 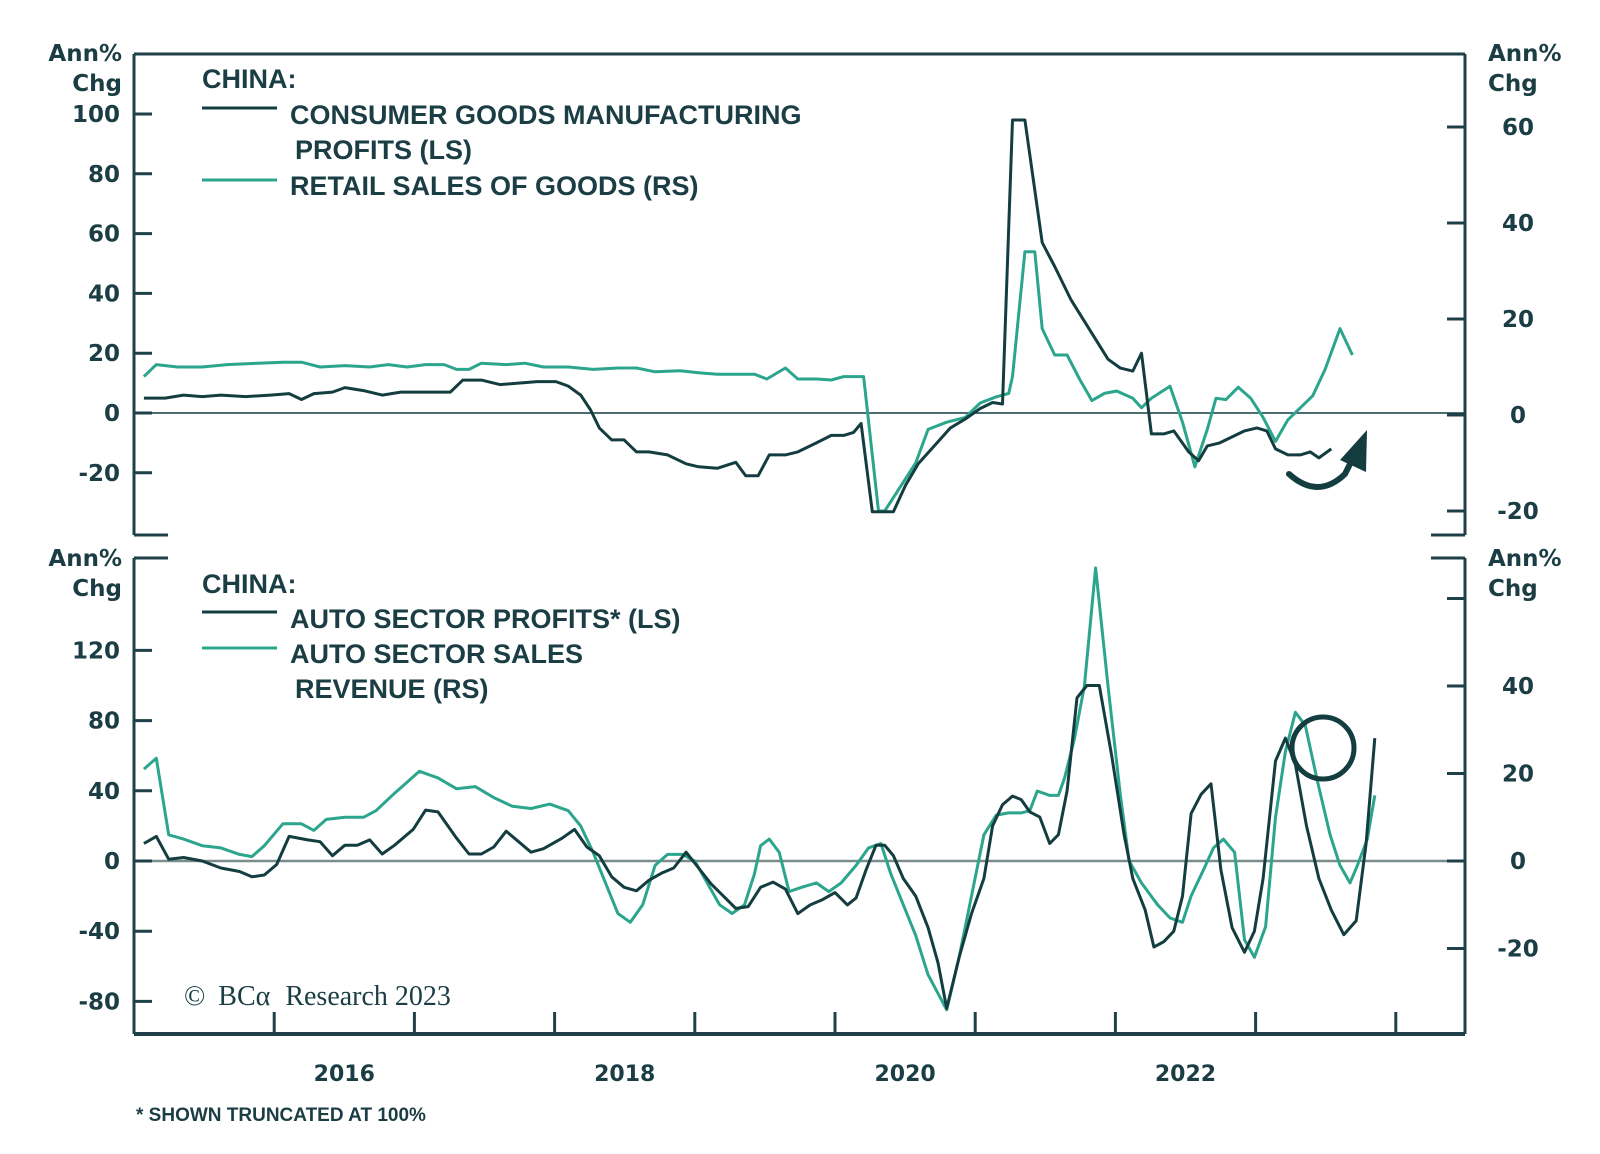 What do you see at coordinates (1518, 224) in the screenshot?
I see `top-right-tick-label: 40` at bounding box center [1518, 224].